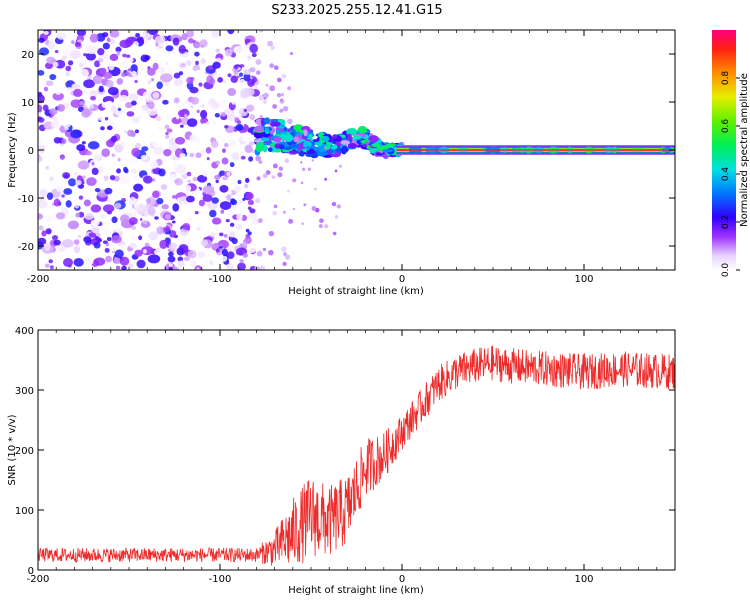  I want to click on heatmap-xtick-label: 100, so click(583, 279).